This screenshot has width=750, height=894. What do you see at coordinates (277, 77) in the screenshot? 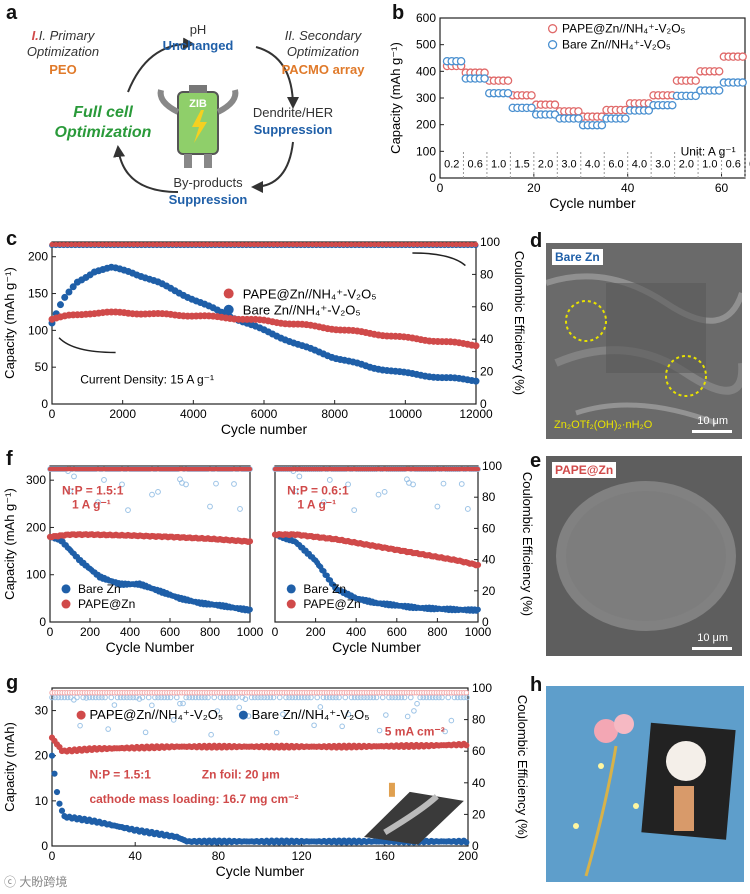
I see `cycle-arc-right` at bounding box center [277, 77].